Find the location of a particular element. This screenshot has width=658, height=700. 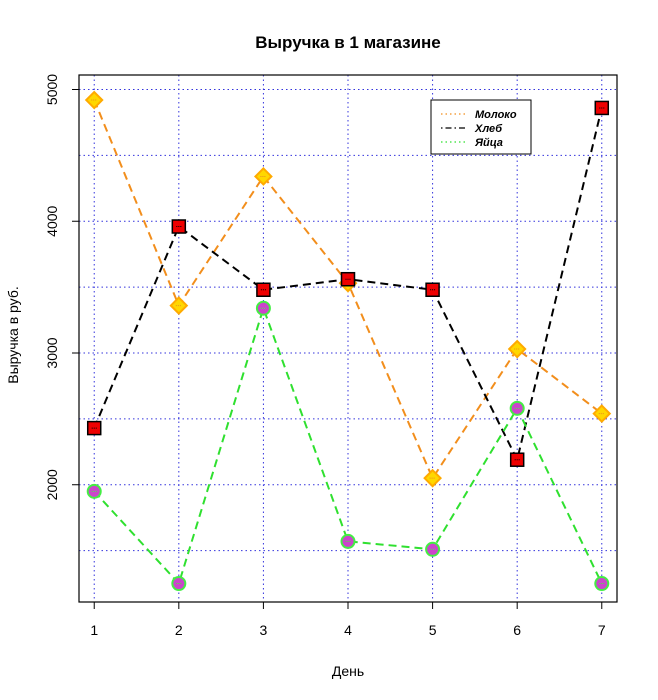

x-tick-label: 3 is located at coordinates (264, 630).